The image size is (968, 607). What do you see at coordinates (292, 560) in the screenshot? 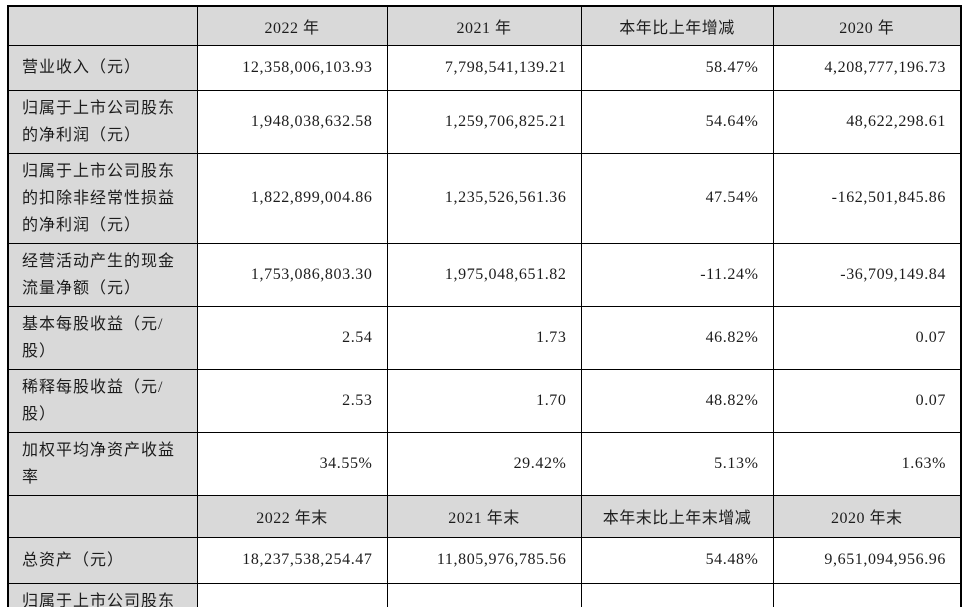
I see `cell-2022-yearend: 18,237,538,254.47` at bounding box center [292, 560].